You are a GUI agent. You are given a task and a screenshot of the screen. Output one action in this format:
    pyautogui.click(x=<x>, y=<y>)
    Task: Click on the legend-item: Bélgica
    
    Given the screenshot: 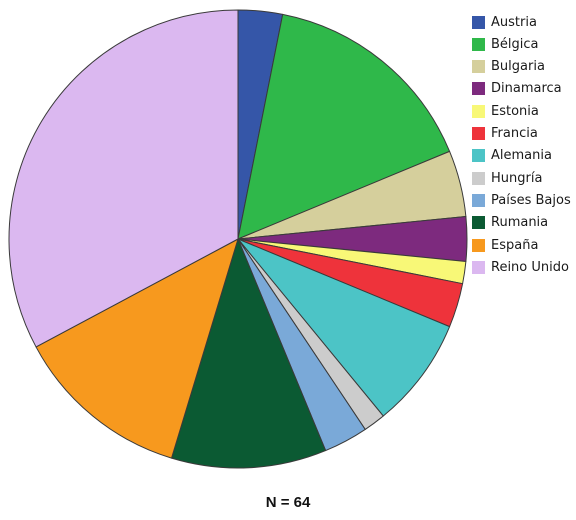 What is the action you would take?
    pyautogui.click(x=505, y=44)
    